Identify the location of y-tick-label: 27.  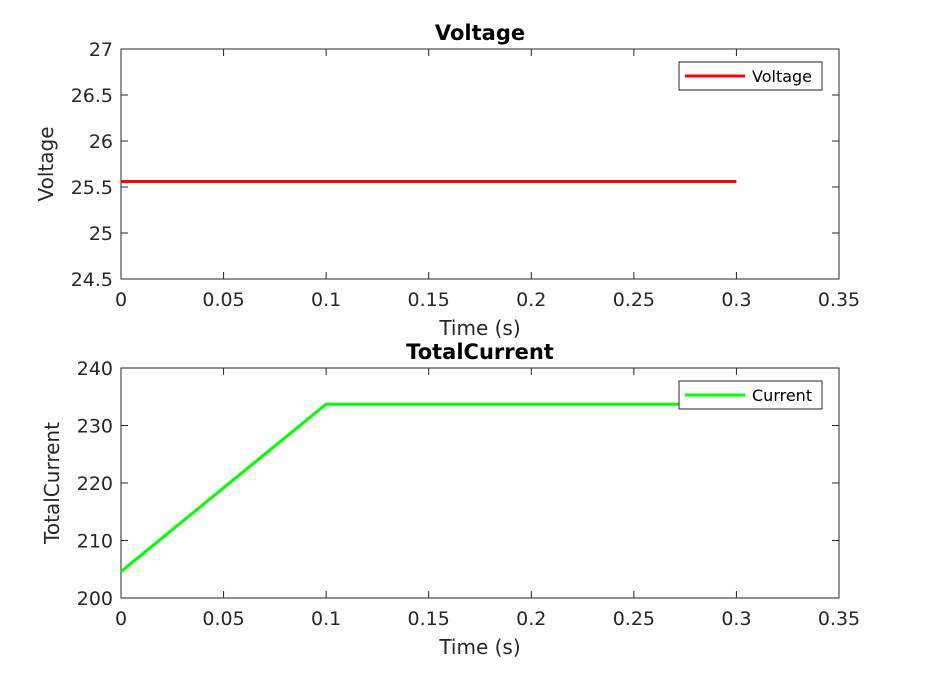
(101, 50).